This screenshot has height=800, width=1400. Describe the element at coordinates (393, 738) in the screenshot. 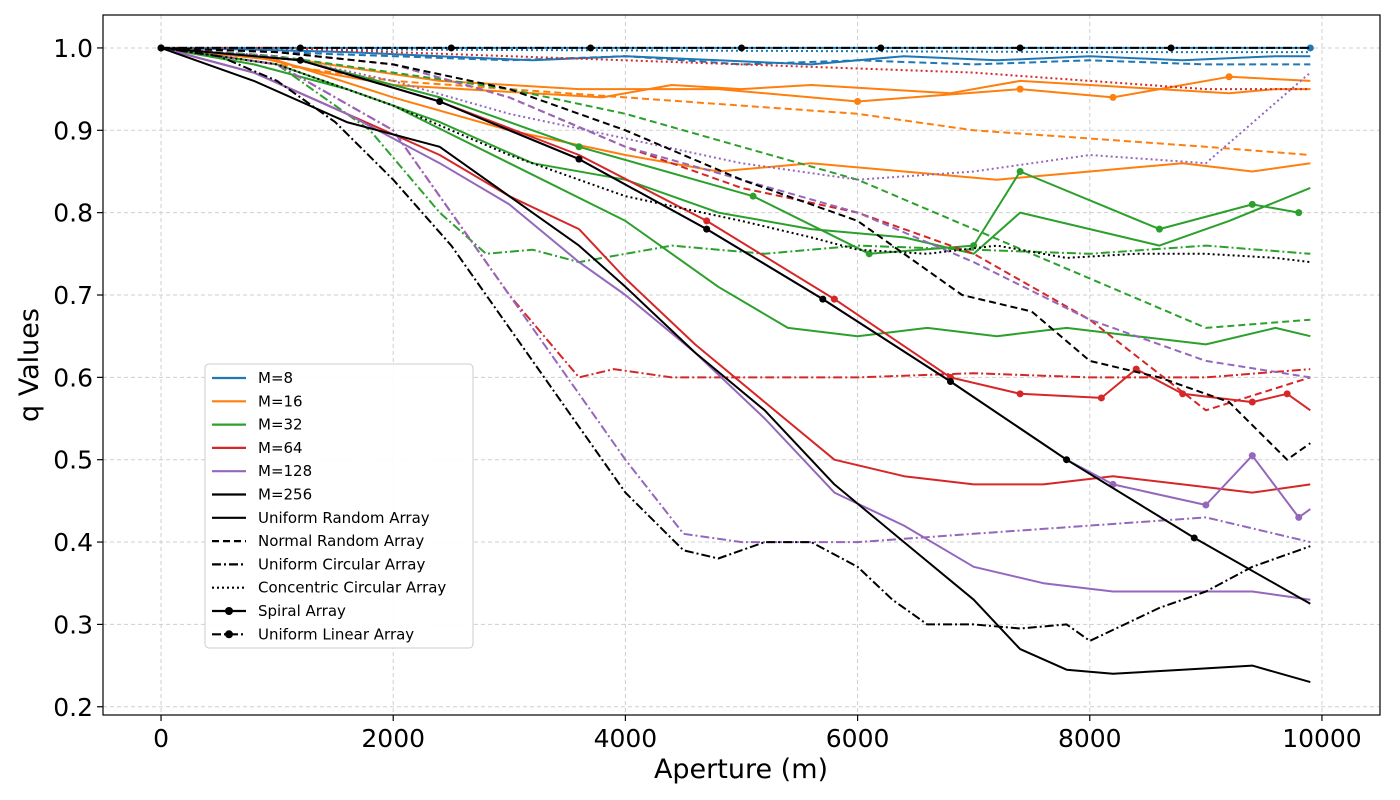

I see `x-tick-label: 2000` at that location.